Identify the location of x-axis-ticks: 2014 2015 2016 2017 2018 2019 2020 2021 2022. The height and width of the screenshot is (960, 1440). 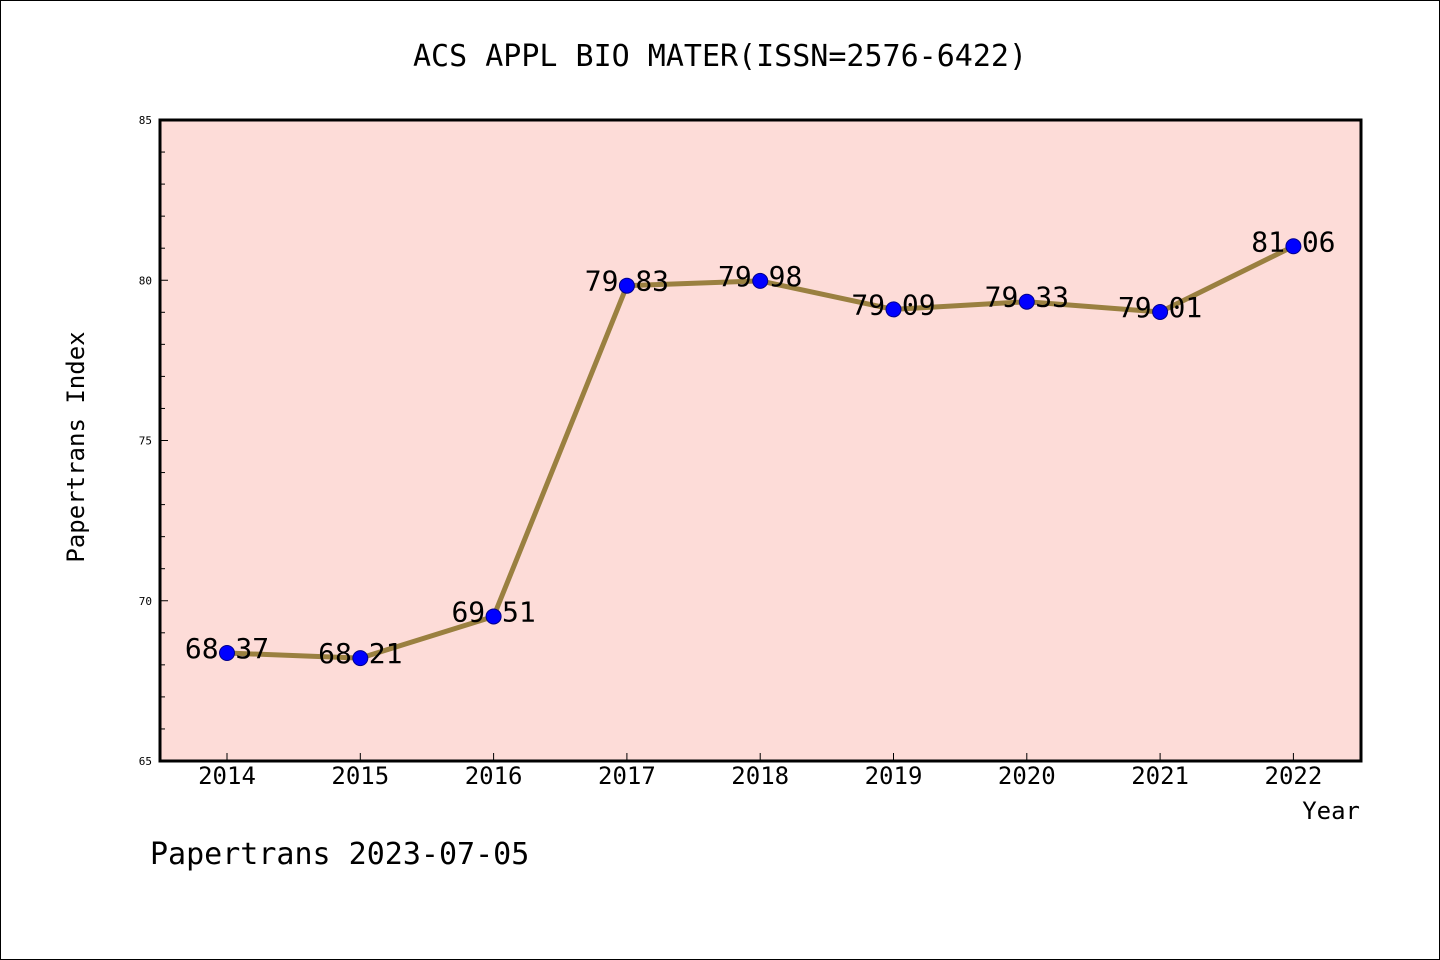
(760, 771).